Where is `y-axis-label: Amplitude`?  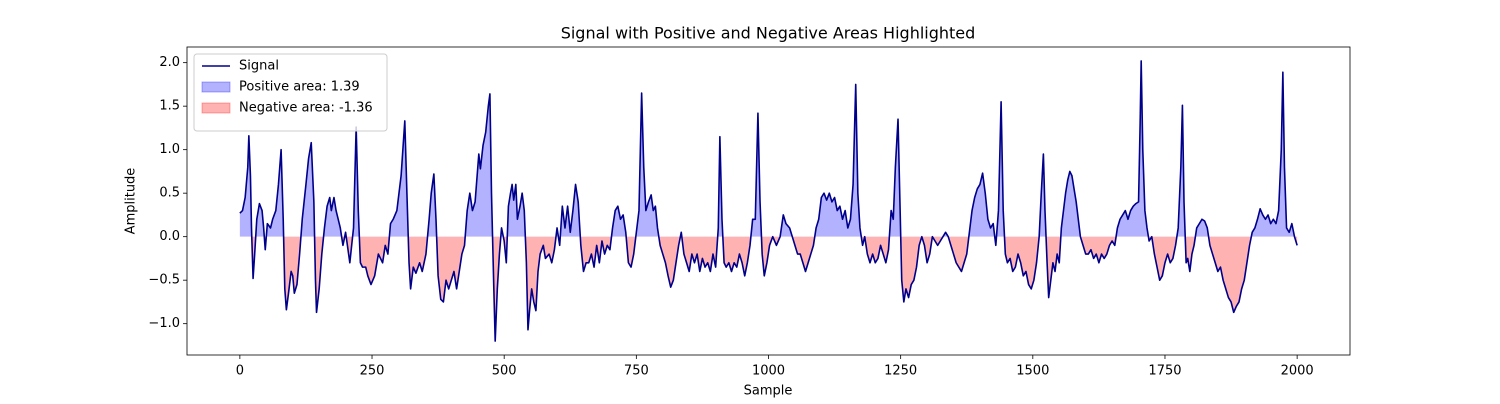 y-axis-label: Amplitude is located at coordinates (131, 201).